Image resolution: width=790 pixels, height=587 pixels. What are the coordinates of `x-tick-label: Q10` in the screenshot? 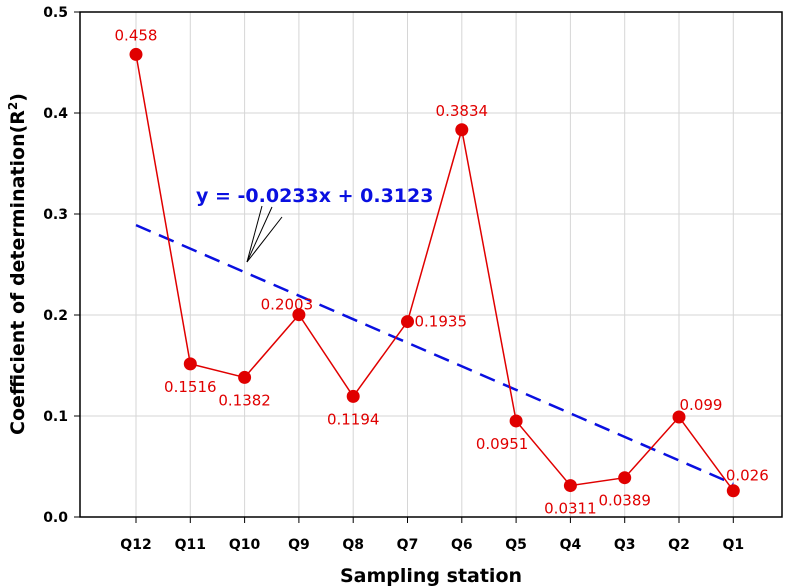 It's located at (245, 545).